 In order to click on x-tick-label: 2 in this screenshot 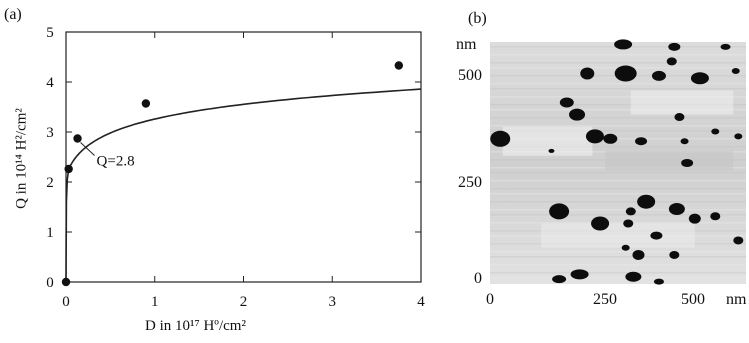, I will do `click(244, 302)`.